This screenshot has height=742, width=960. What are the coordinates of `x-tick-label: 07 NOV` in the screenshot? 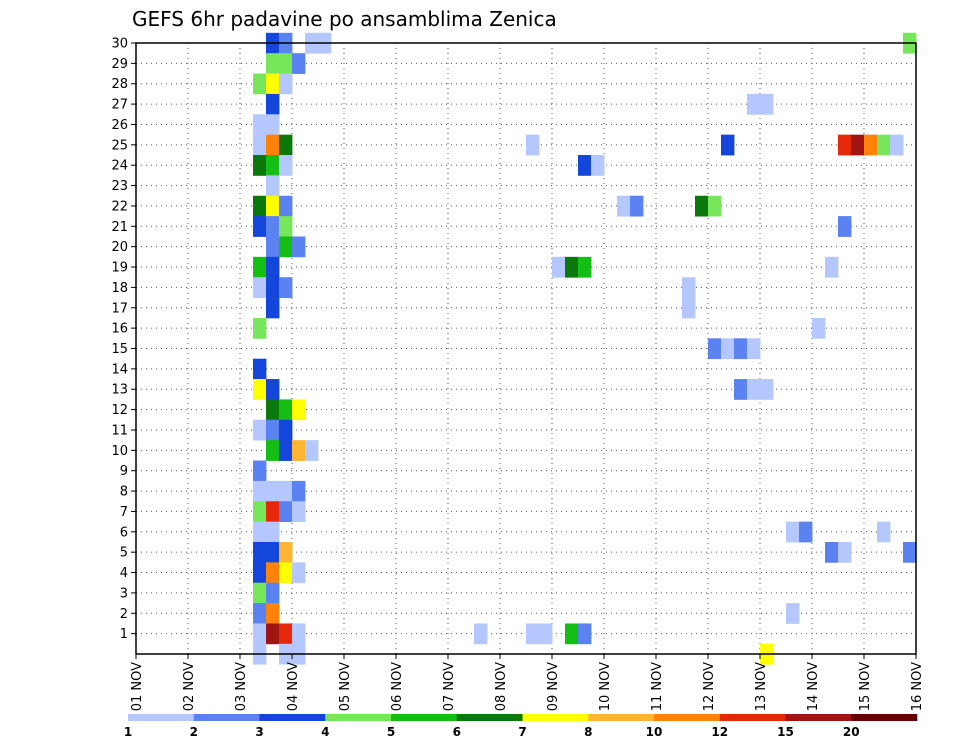 It's located at (449, 686).